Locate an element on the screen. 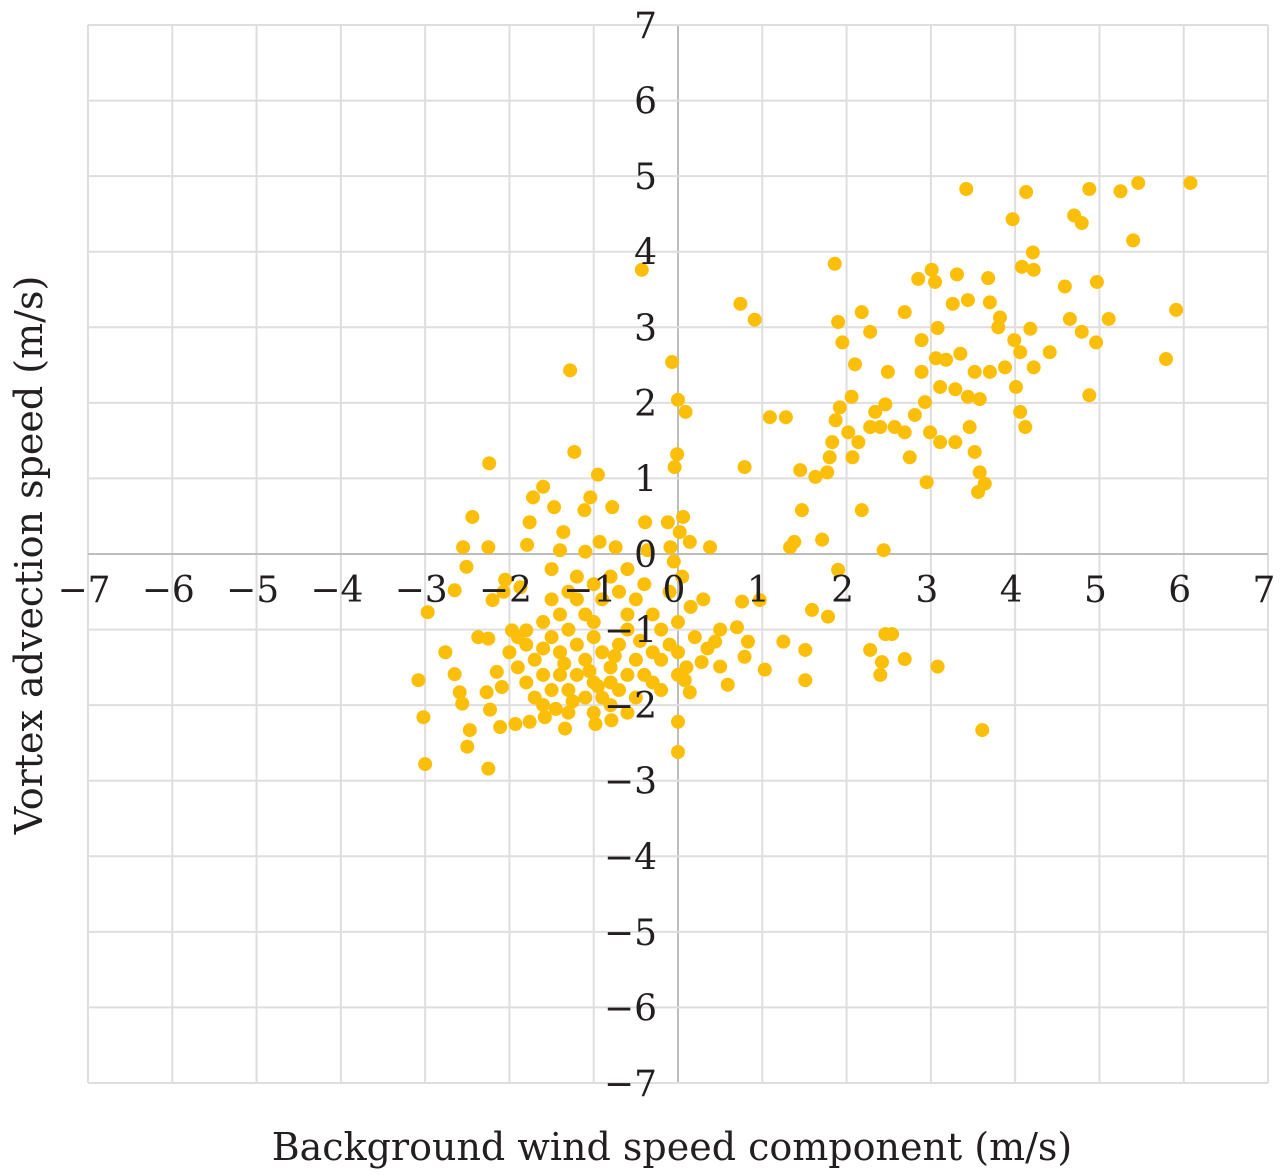  x-tick-label: 4 is located at coordinates (1011, 590).